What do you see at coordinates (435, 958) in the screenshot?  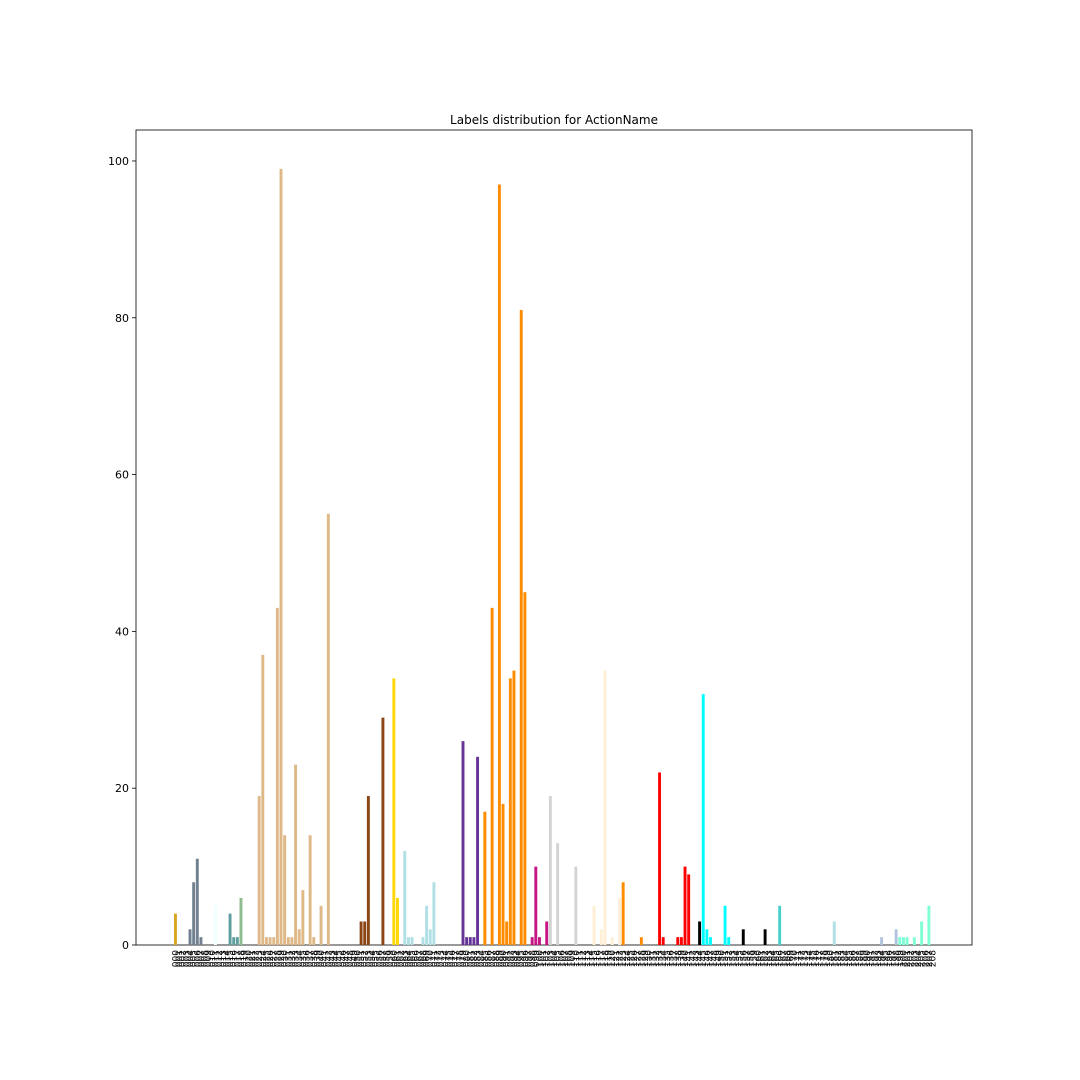 I see `x-tick-label: 071` at bounding box center [435, 958].